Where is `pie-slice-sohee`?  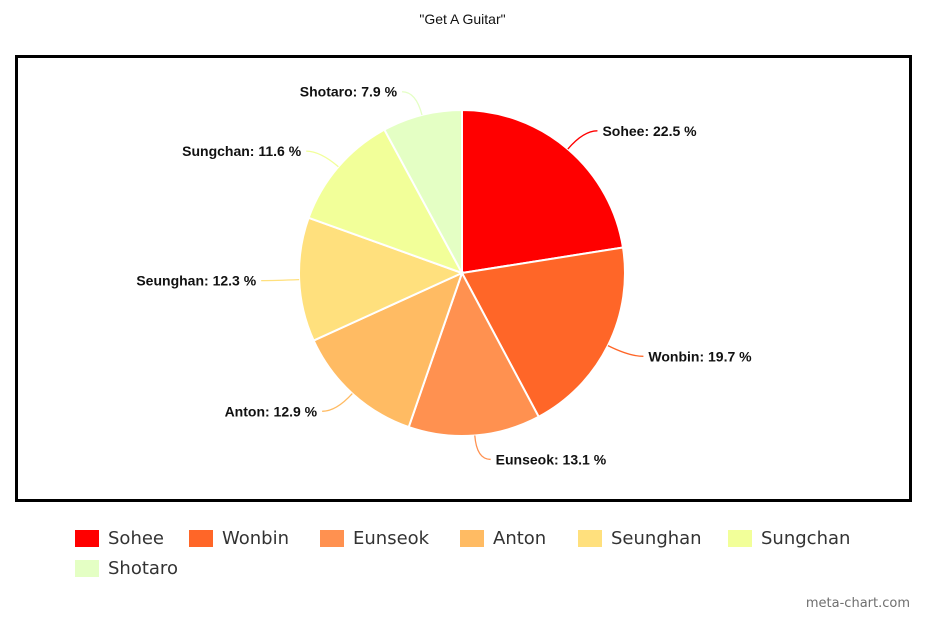 pie-slice-sohee is located at coordinates (543, 191).